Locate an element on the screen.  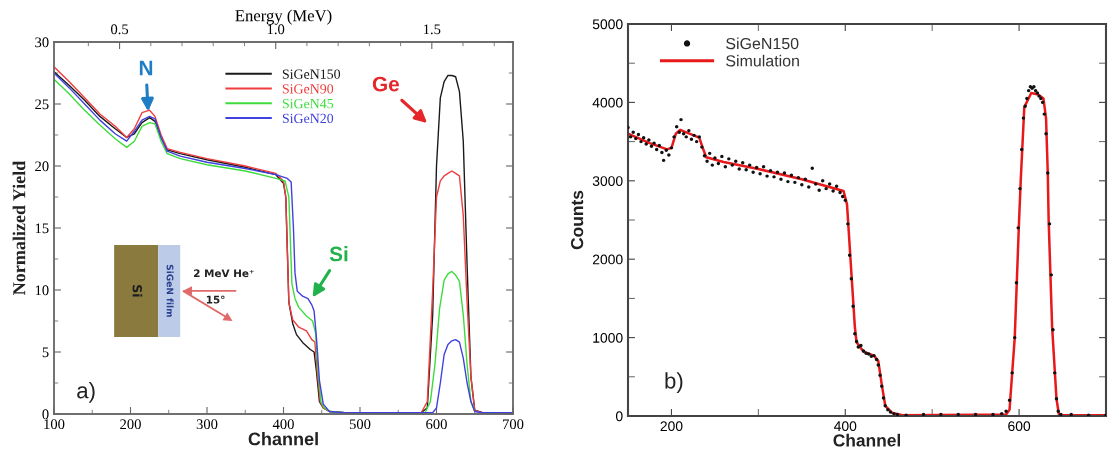
y-axis-title: Normalized Yield is located at coordinates (19, 227).